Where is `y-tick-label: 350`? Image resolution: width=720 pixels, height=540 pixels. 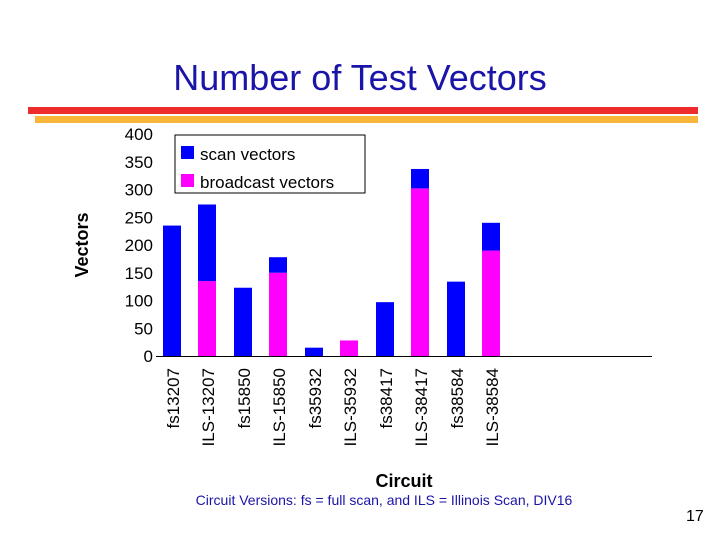 y-tick-label: 350 is located at coordinates (139, 162).